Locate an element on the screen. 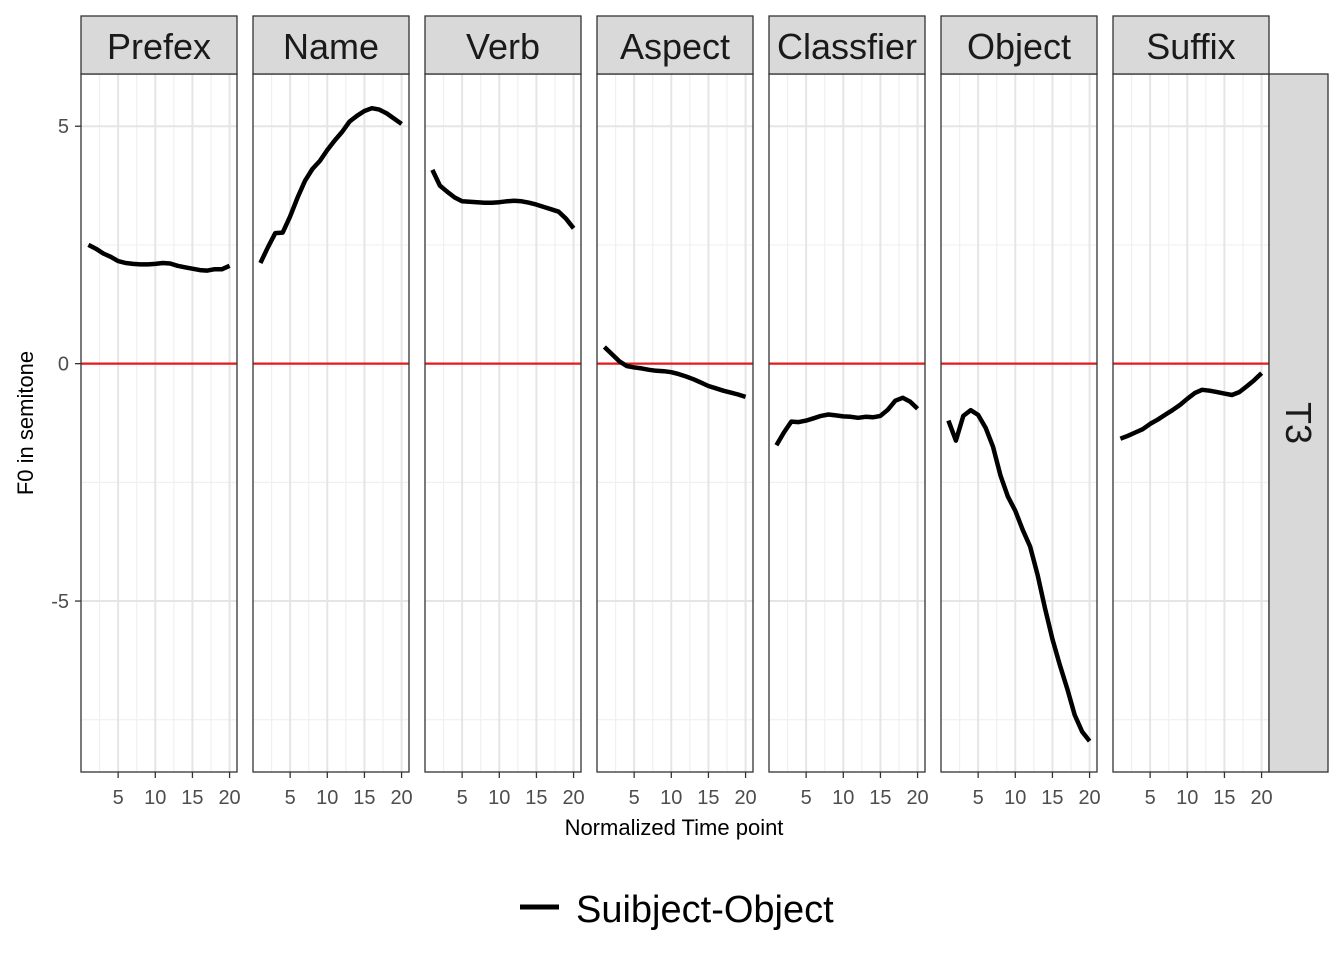 The width and height of the screenshot is (1344, 960). strip-label-suffix: Suffix is located at coordinates (1190, 46).